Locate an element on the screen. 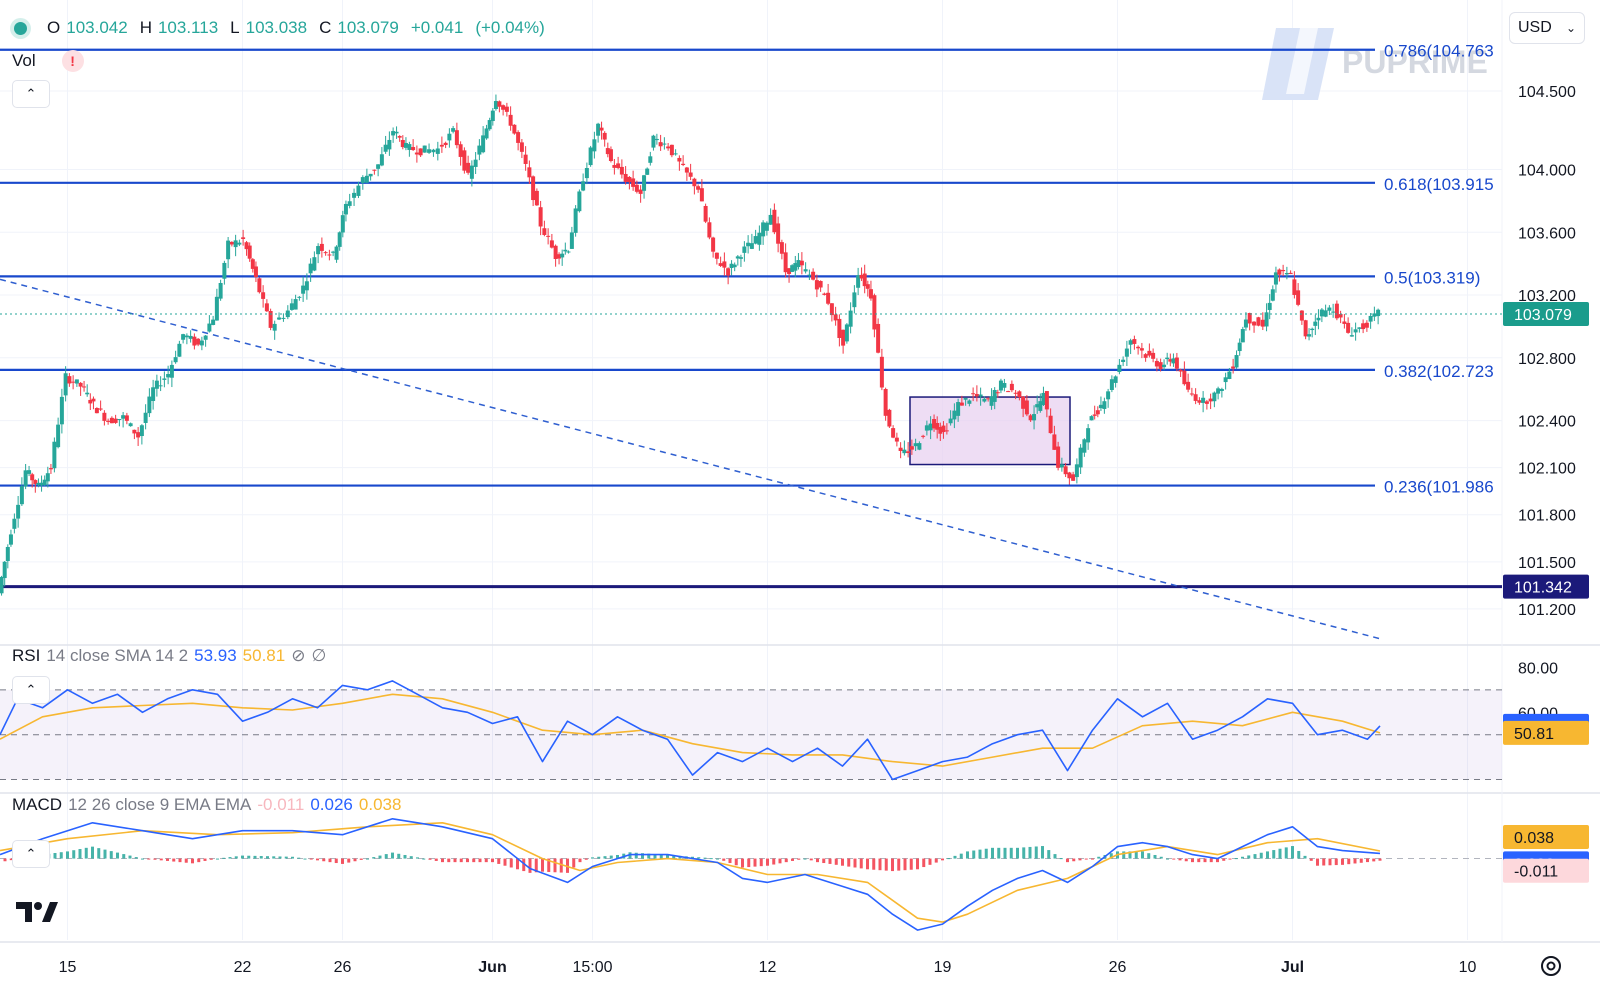 Image resolution: width=1600 pixels, height=991 pixels. price-tick-label: 103.200 is located at coordinates (1547, 296).